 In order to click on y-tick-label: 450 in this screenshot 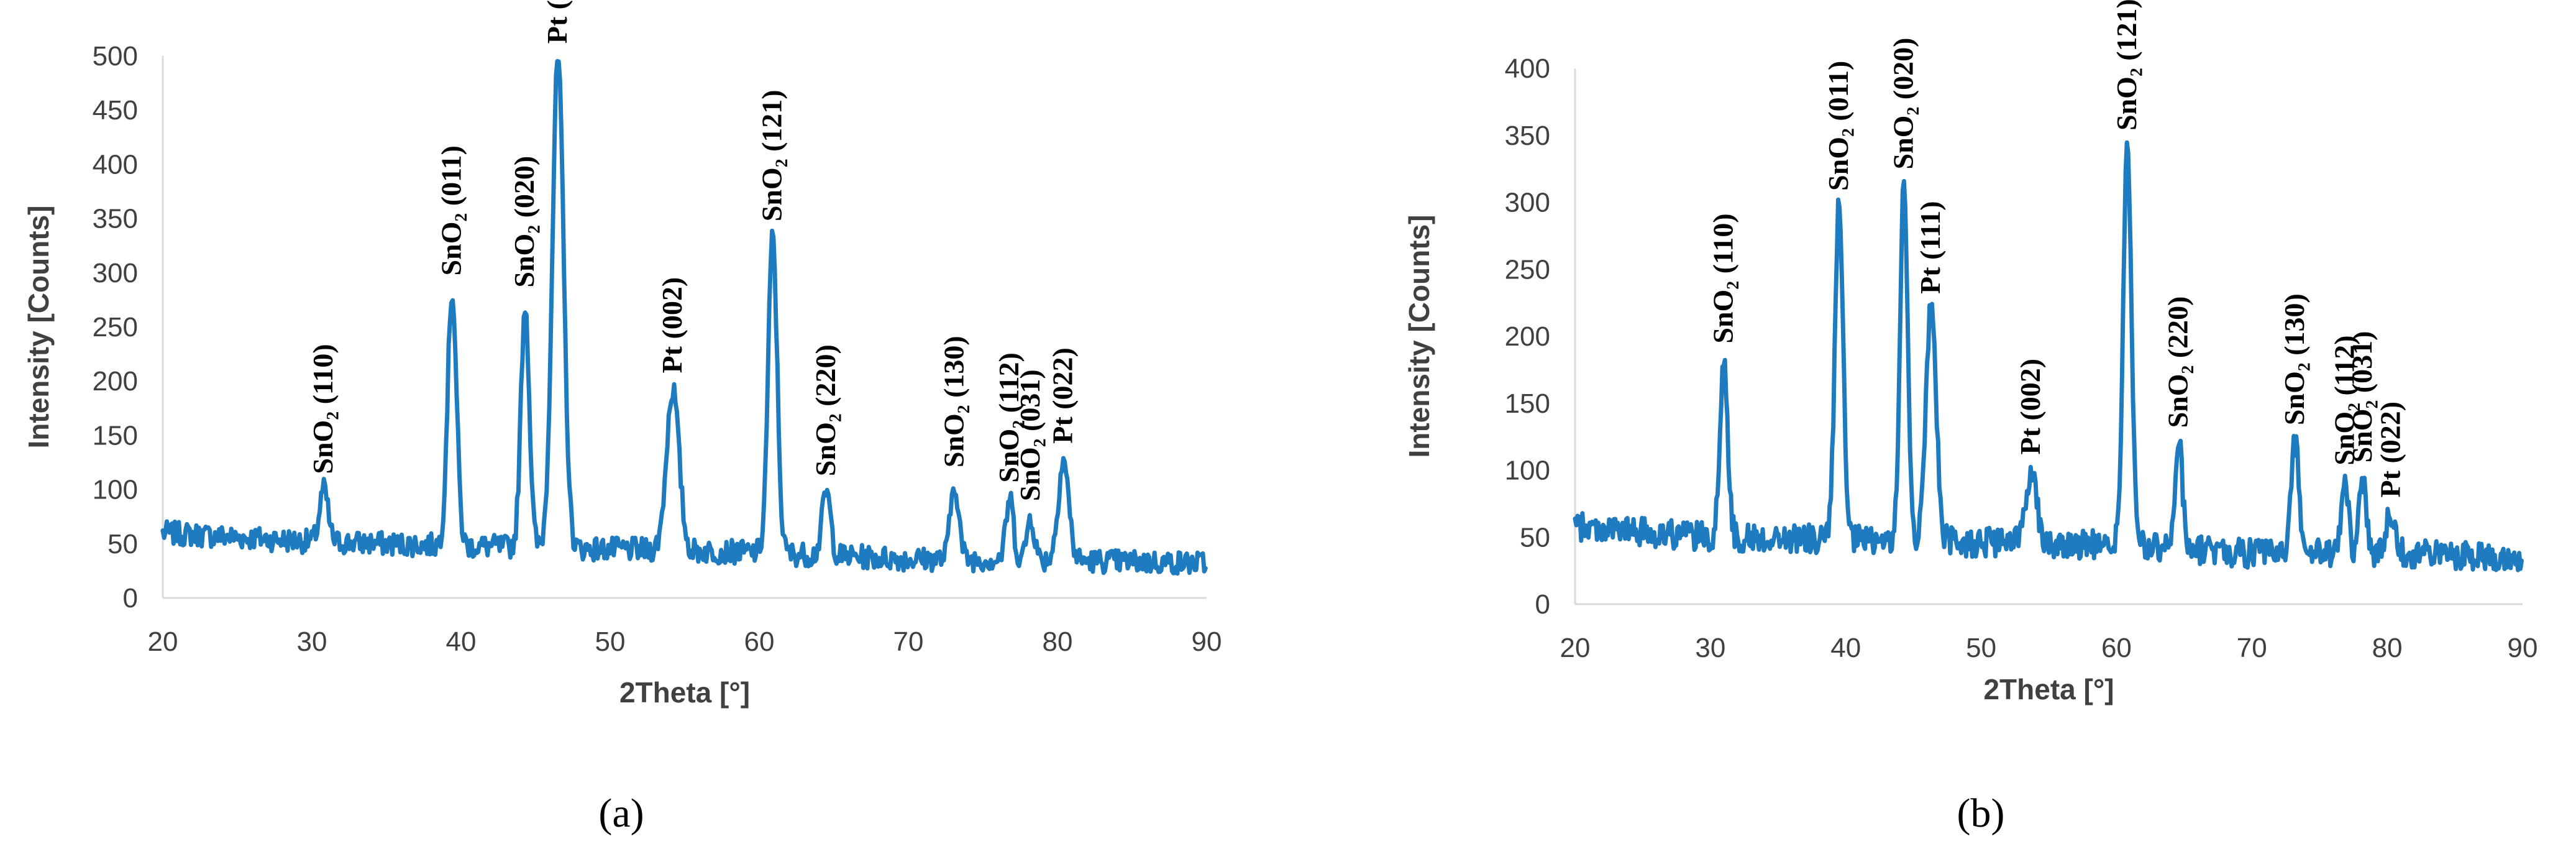, I will do `click(115, 110)`.